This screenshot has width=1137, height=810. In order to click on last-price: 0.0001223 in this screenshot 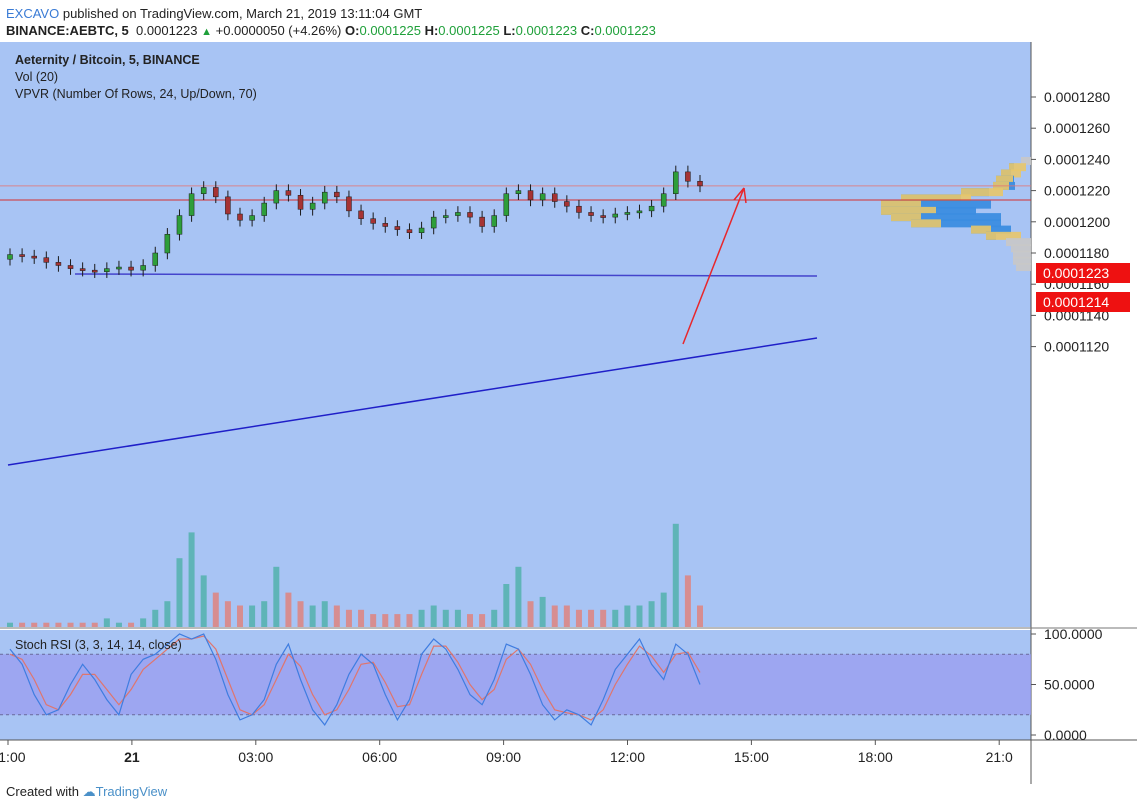, I will do `click(167, 30)`.